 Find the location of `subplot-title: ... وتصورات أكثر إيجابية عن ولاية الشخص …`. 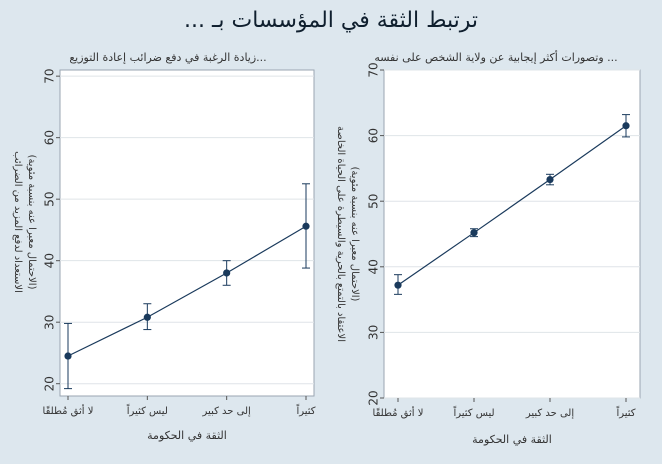

subplot-title: ... وتصورات أكثر إيجابية عن ولاية الشخص … is located at coordinates (495, 57).